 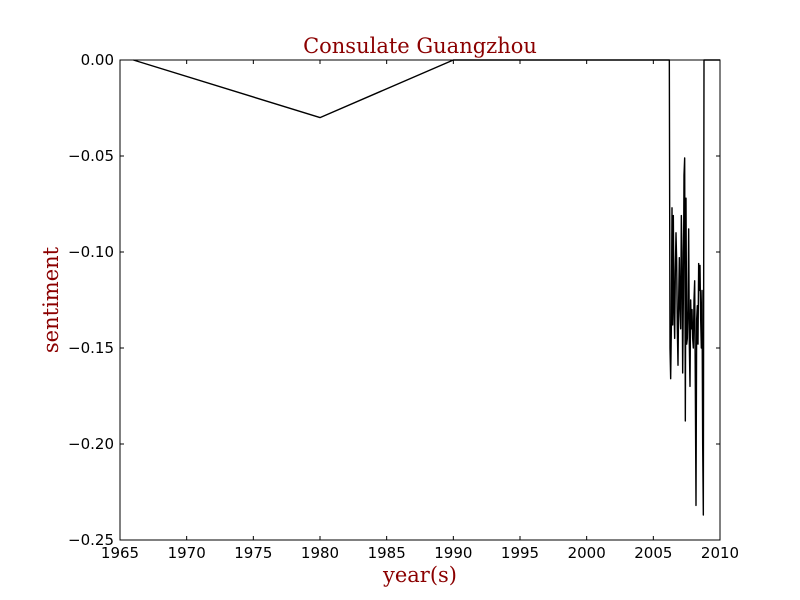 I want to click on x-tick-label: 1990, so click(x=453, y=553).